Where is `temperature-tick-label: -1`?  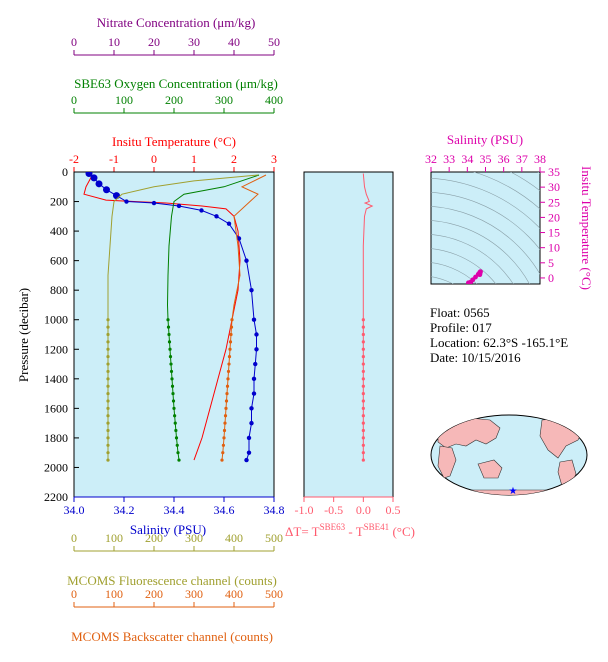
temperature-tick-label: -1 is located at coordinates (114, 159).